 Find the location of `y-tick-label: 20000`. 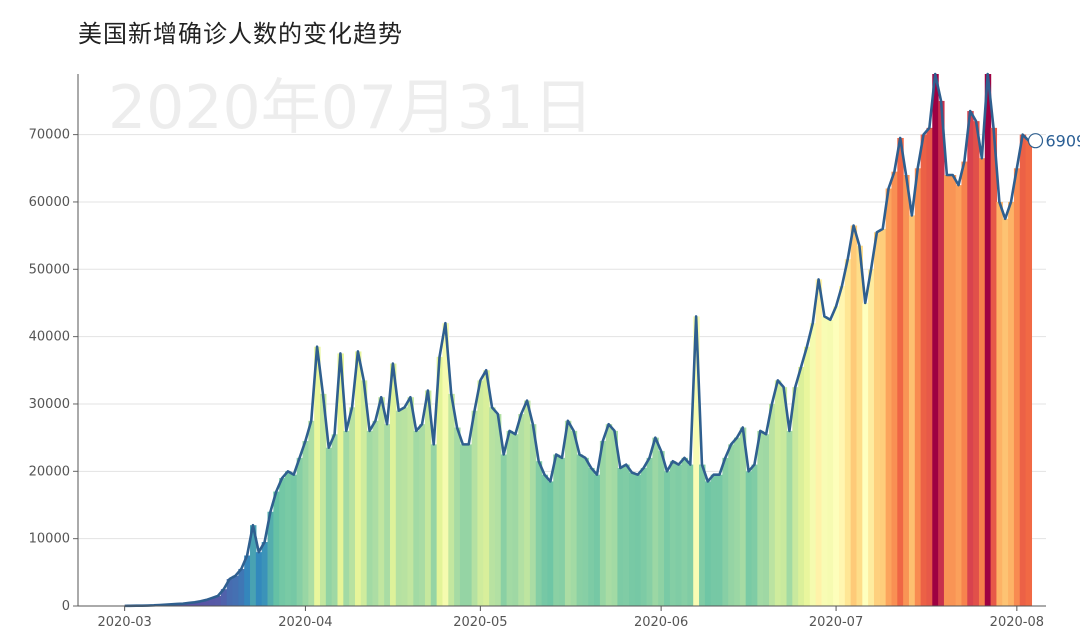

y-tick-label: 20000 is located at coordinates (49, 471).